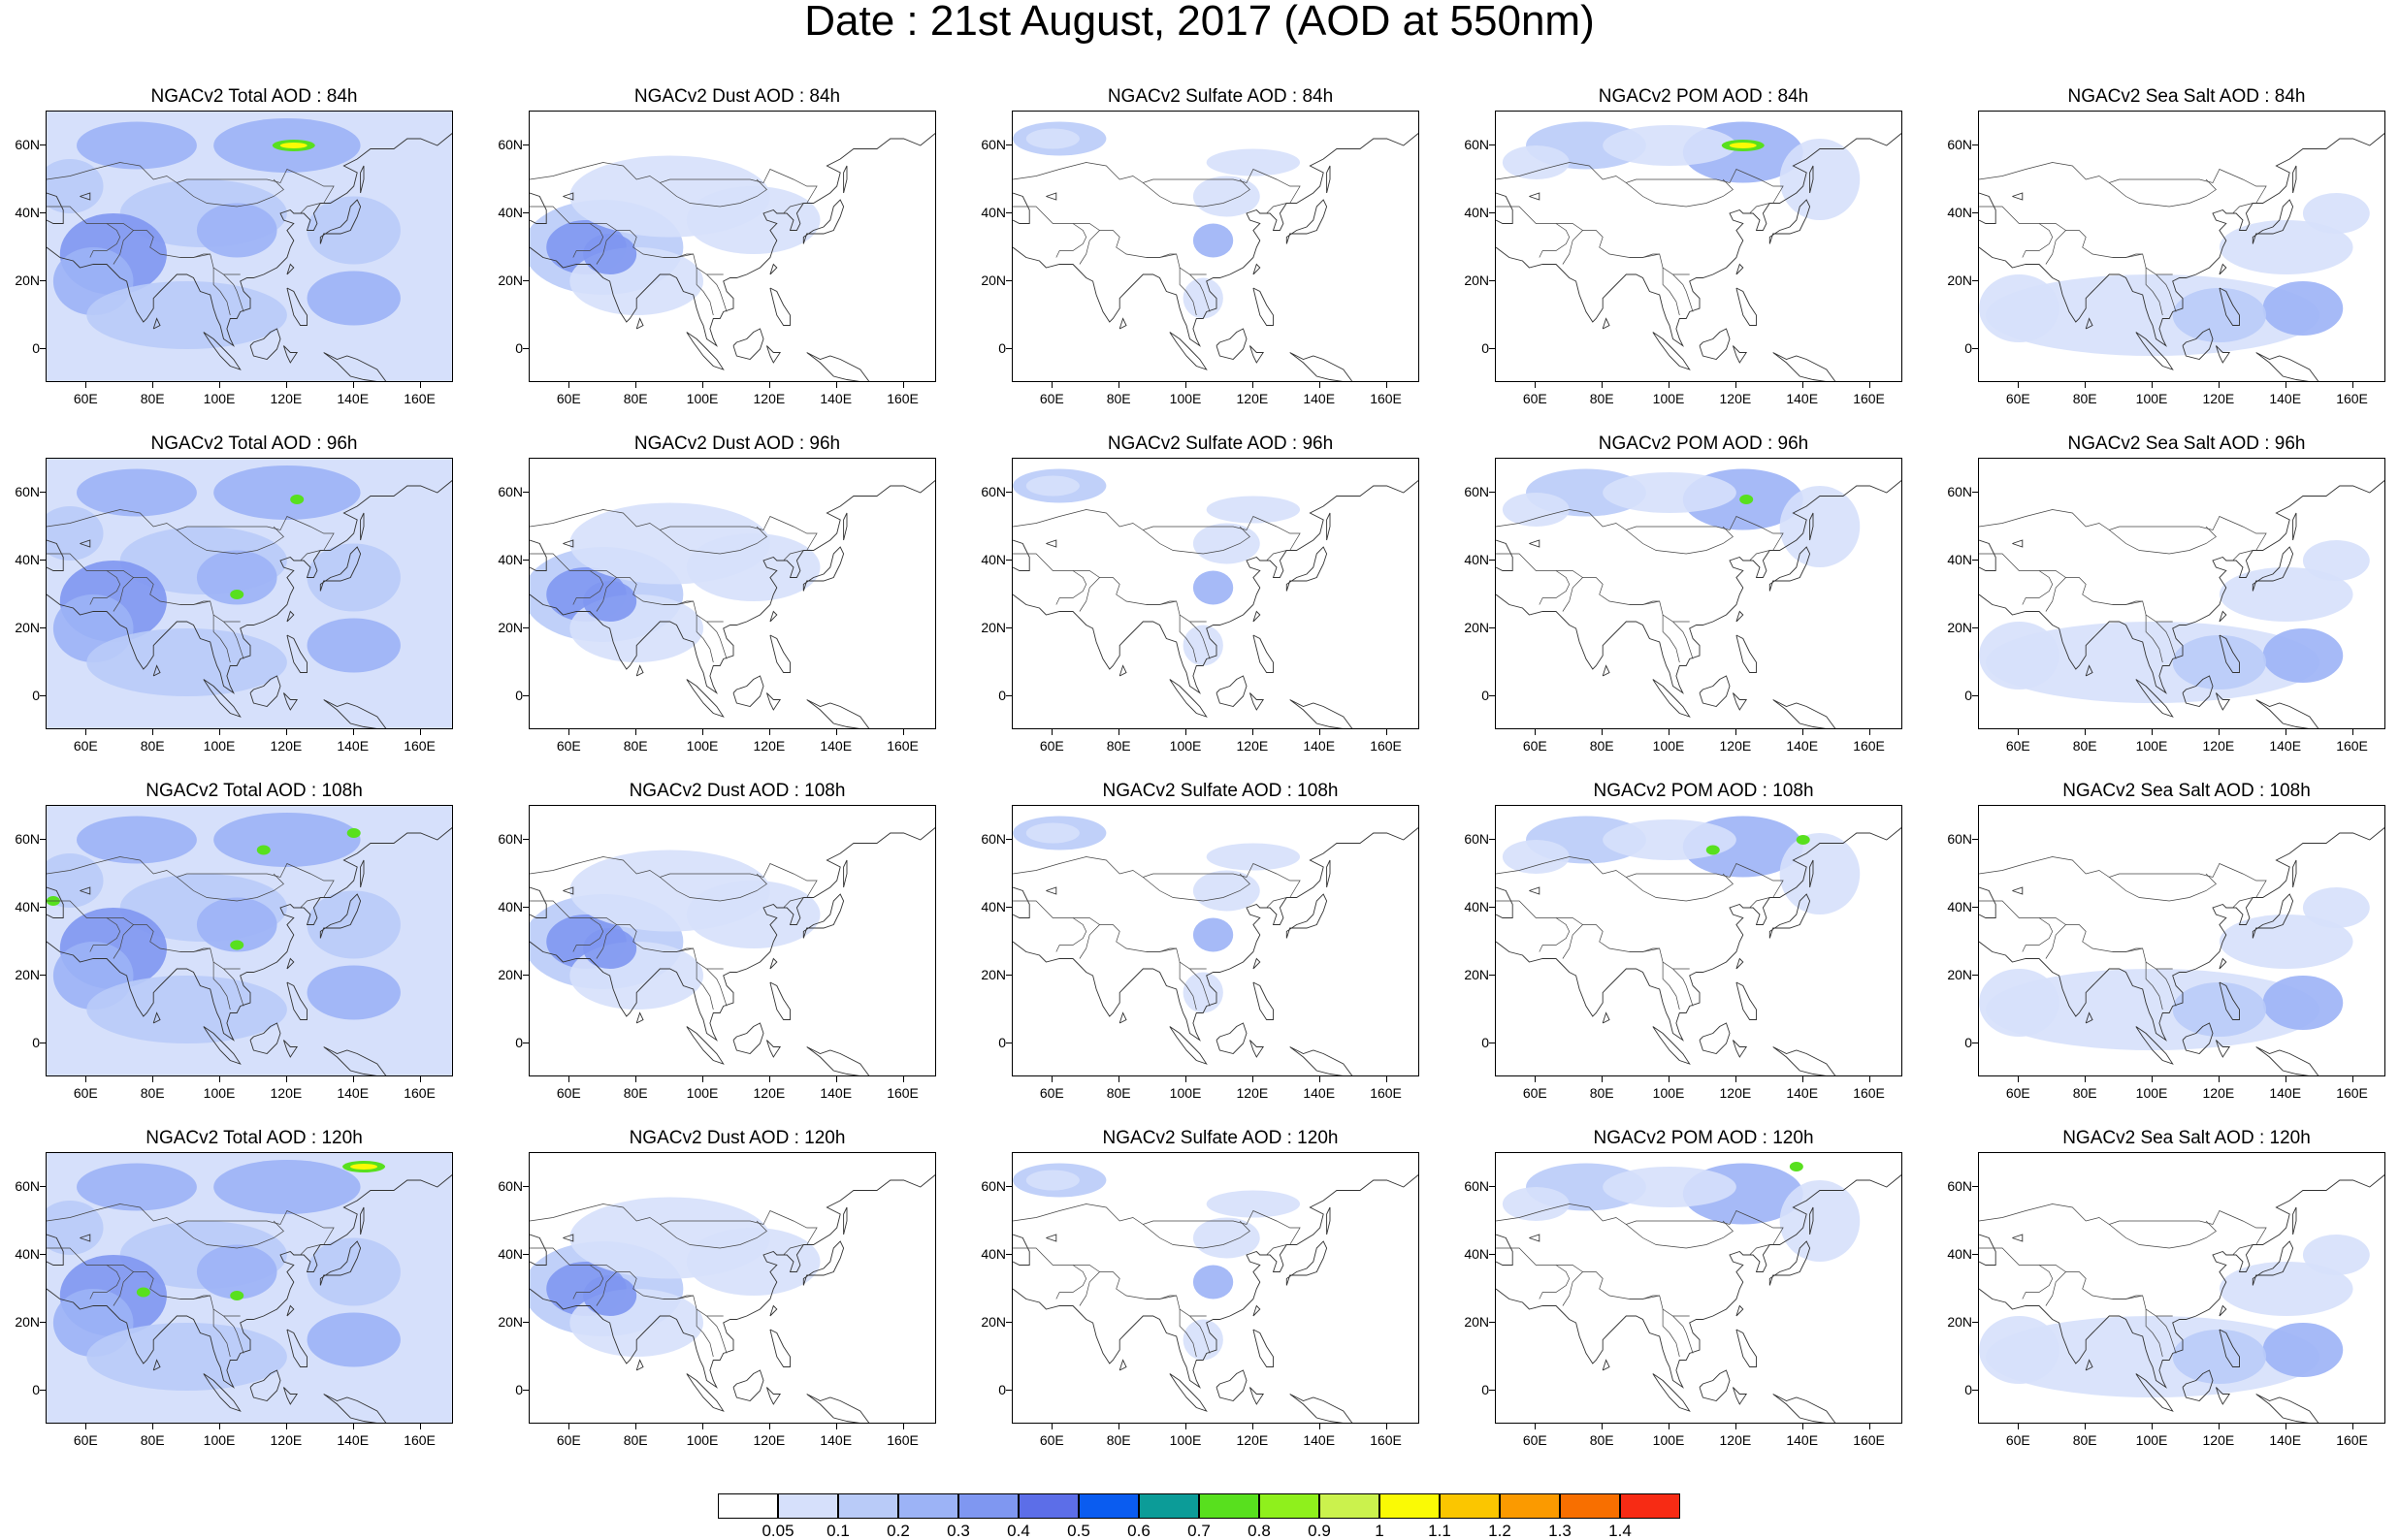 This screenshot has height=1540, width=2399. Describe the element at coordinates (1704, 791) in the screenshot. I see `panel-title: NGACv2 POM AOD : 108h` at that location.